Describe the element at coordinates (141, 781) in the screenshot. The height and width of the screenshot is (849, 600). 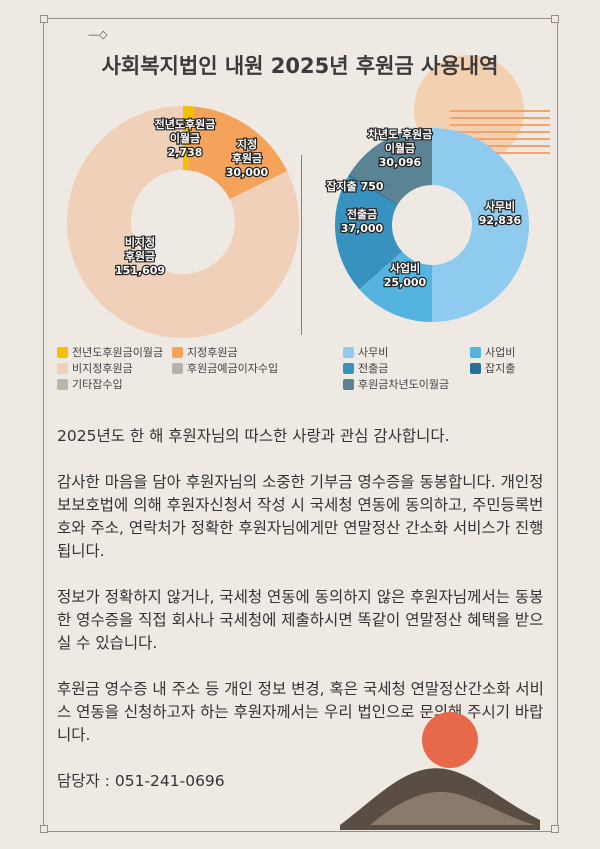
I see `contact: 담당자 : 051-241-0696` at that location.